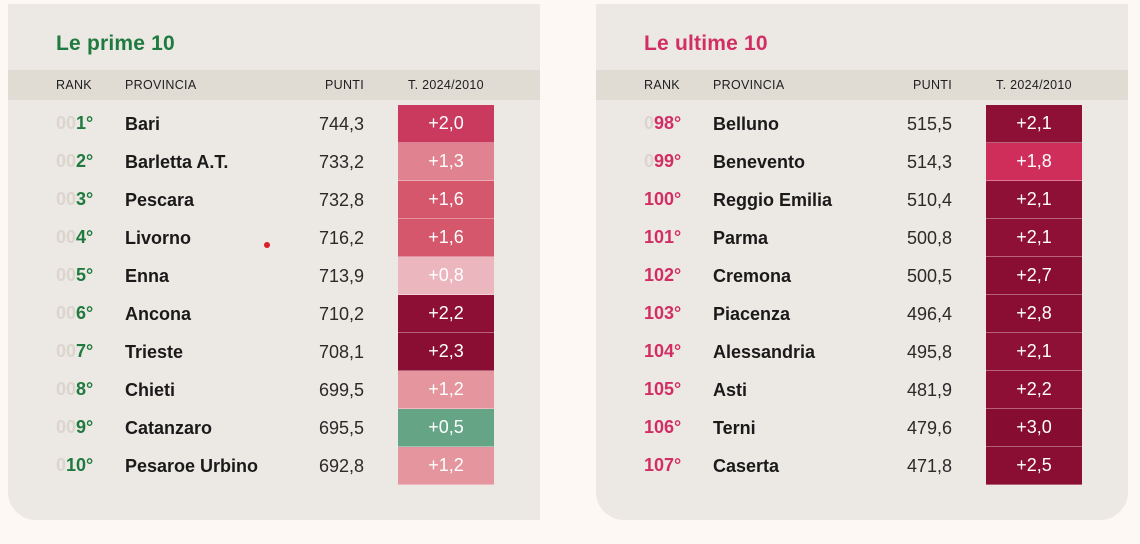  What do you see at coordinates (764, 352) in the screenshot?
I see `province-name: Alessandria` at bounding box center [764, 352].